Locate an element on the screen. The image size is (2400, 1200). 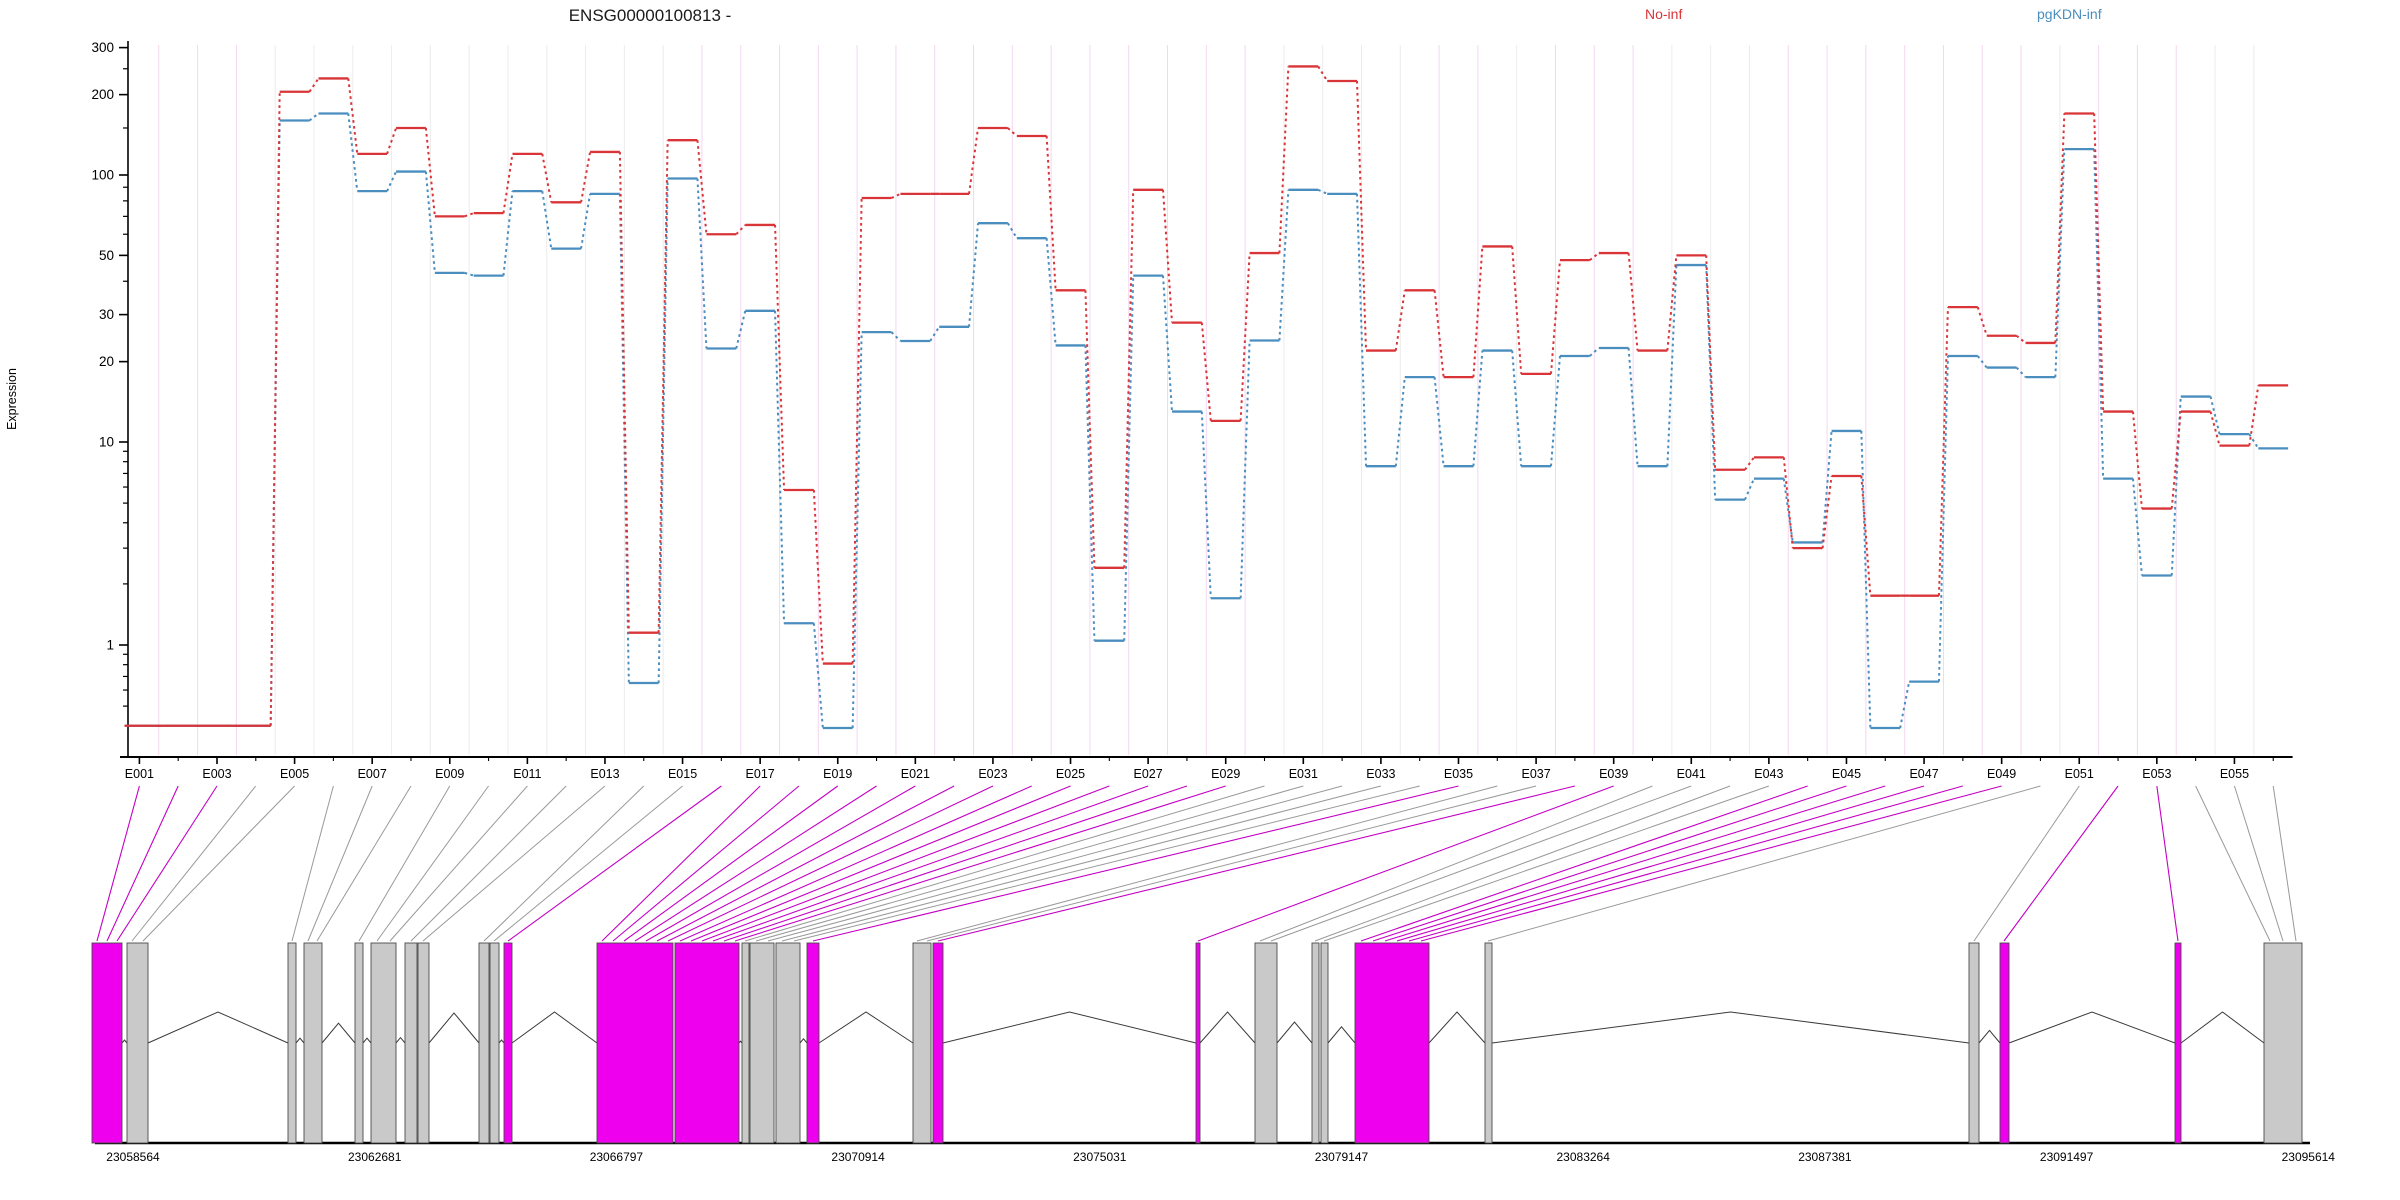
x-tick-label: E005 is located at coordinates (294, 774).